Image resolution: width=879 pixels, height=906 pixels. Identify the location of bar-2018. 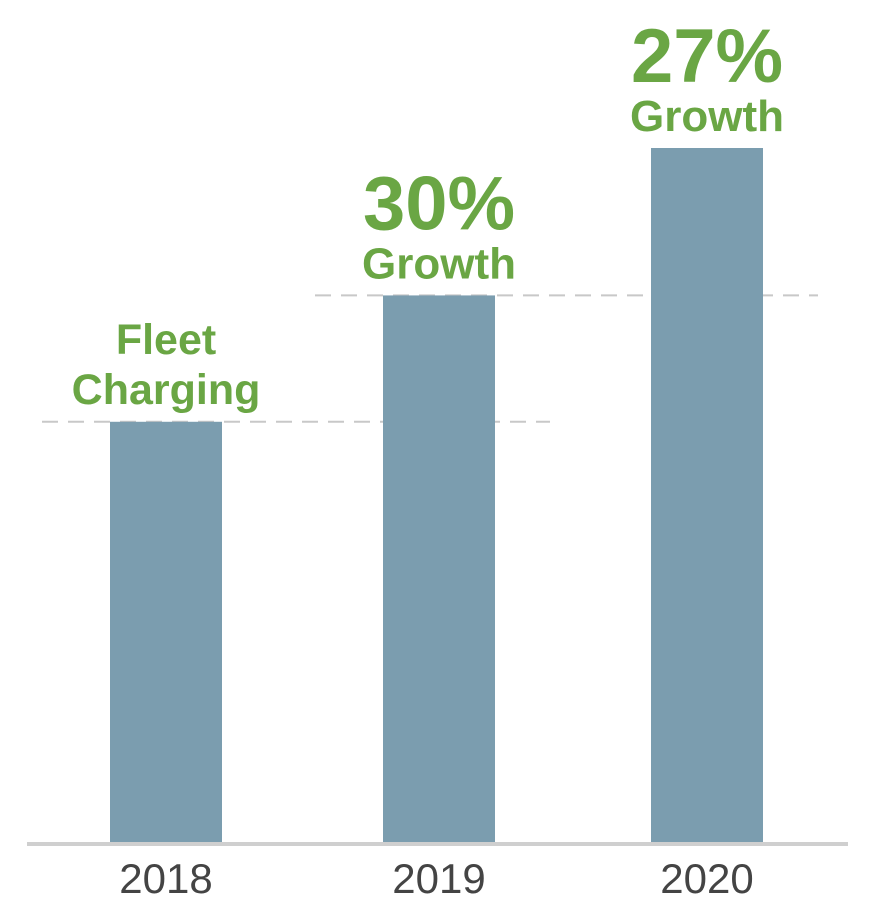
(166, 632).